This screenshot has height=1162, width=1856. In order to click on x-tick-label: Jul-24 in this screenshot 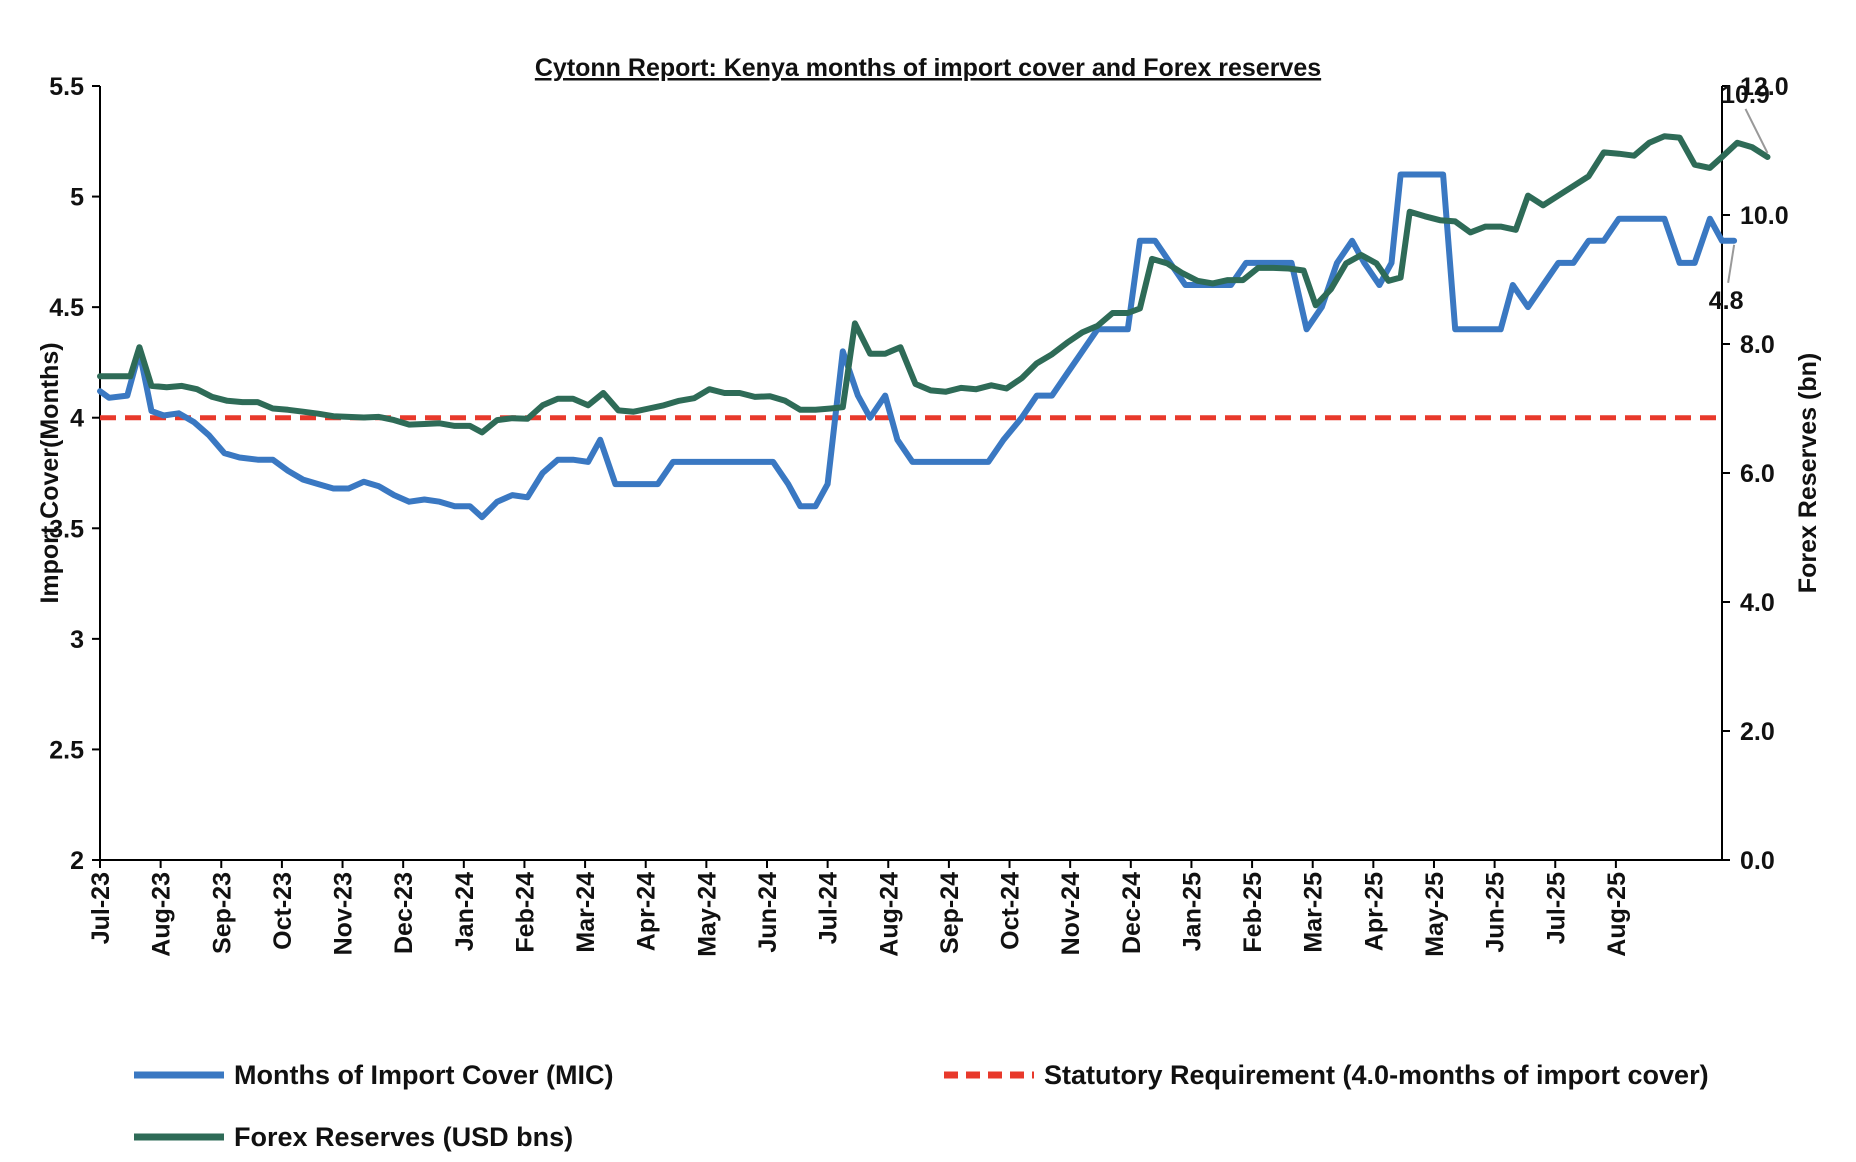, I will do `click(829, 908)`.